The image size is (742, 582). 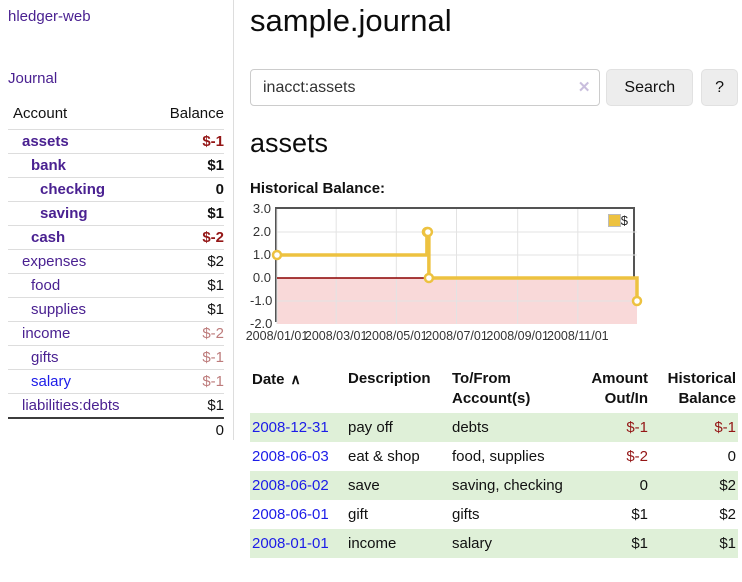 What do you see at coordinates (719, 87) in the screenshot?
I see `help-button: ?` at bounding box center [719, 87].